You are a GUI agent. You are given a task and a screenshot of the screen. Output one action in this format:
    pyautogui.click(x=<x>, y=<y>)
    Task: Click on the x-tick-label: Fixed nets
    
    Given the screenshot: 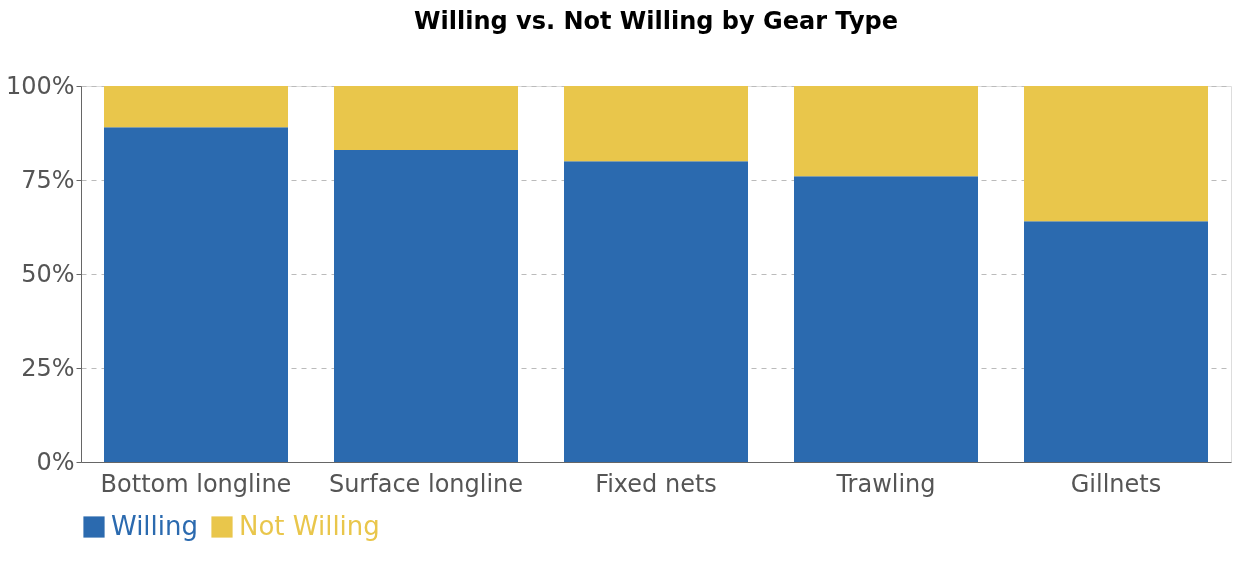 What is the action you would take?
    pyautogui.click(x=656, y=483)
    